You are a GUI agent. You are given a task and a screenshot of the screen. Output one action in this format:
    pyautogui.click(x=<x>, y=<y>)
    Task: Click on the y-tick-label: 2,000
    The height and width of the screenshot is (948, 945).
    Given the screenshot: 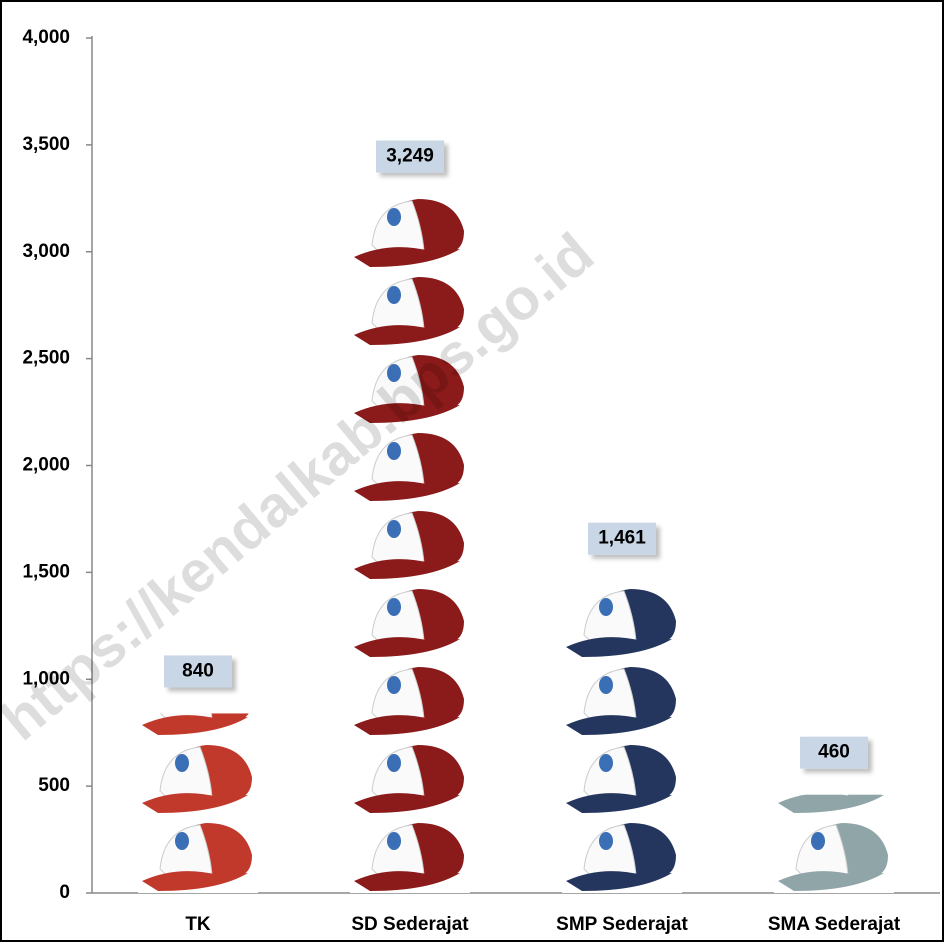 What is the action you would take?
    pyautogui.click(x=46, y=465)
    